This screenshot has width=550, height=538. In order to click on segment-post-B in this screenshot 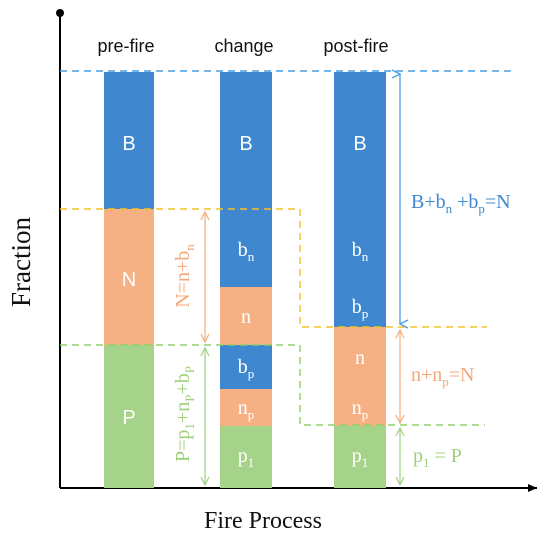, I will do `click(360, 140)`.